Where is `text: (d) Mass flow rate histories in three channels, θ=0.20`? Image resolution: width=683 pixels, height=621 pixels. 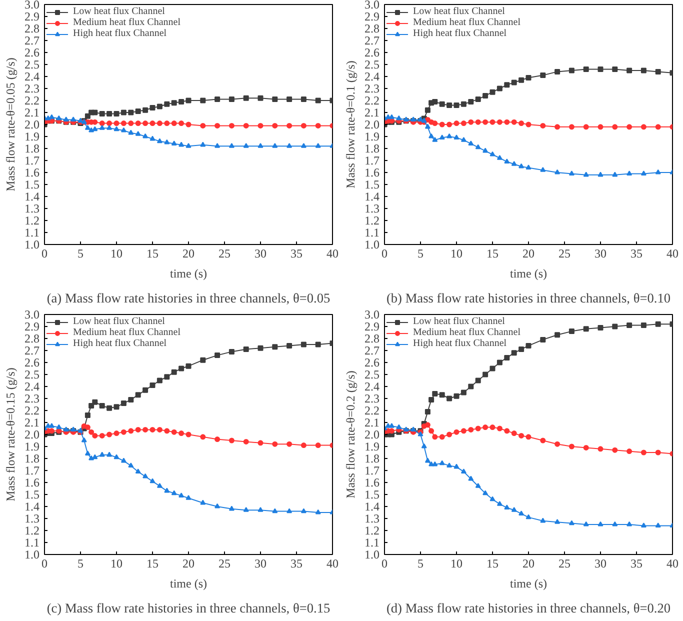 text: (d) Mass flow rate histories in three channels, θ=0.20 is located at coordinates (528, 608).